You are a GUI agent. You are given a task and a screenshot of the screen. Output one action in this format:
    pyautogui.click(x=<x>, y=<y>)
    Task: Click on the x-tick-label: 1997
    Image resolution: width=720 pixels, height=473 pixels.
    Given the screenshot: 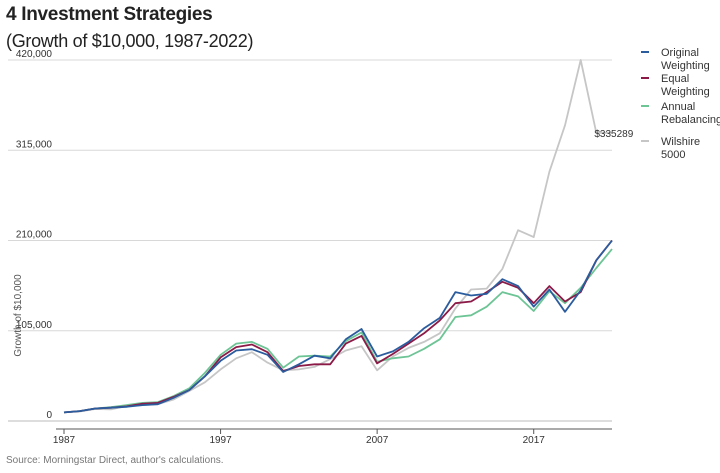 What is the action you would take?
    pyautogui.click(x=220, y=440)
    